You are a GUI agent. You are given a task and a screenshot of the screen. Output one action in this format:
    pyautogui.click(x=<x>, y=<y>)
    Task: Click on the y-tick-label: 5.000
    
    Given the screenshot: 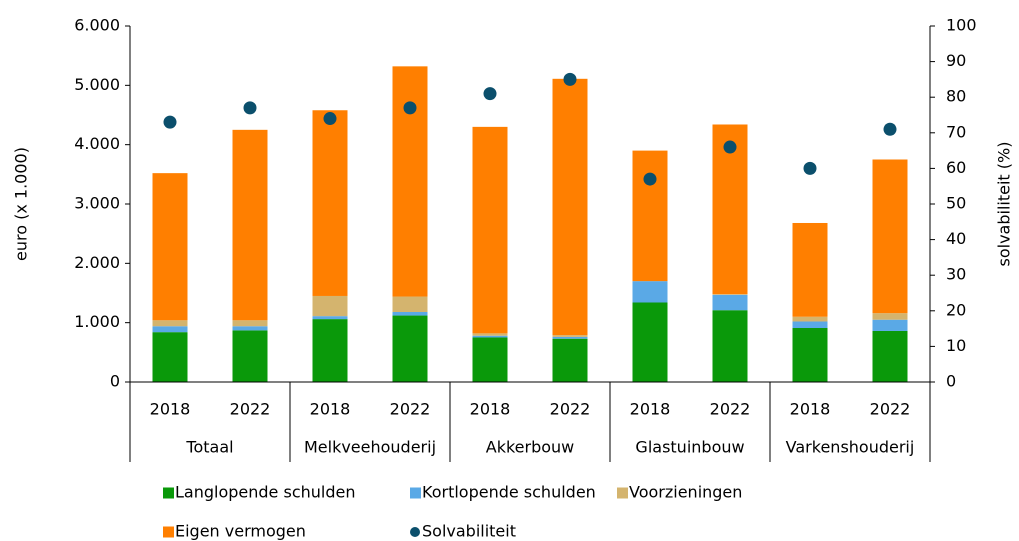 What is the action you would take?
    pyautogui.click(x=97, y=84)
    